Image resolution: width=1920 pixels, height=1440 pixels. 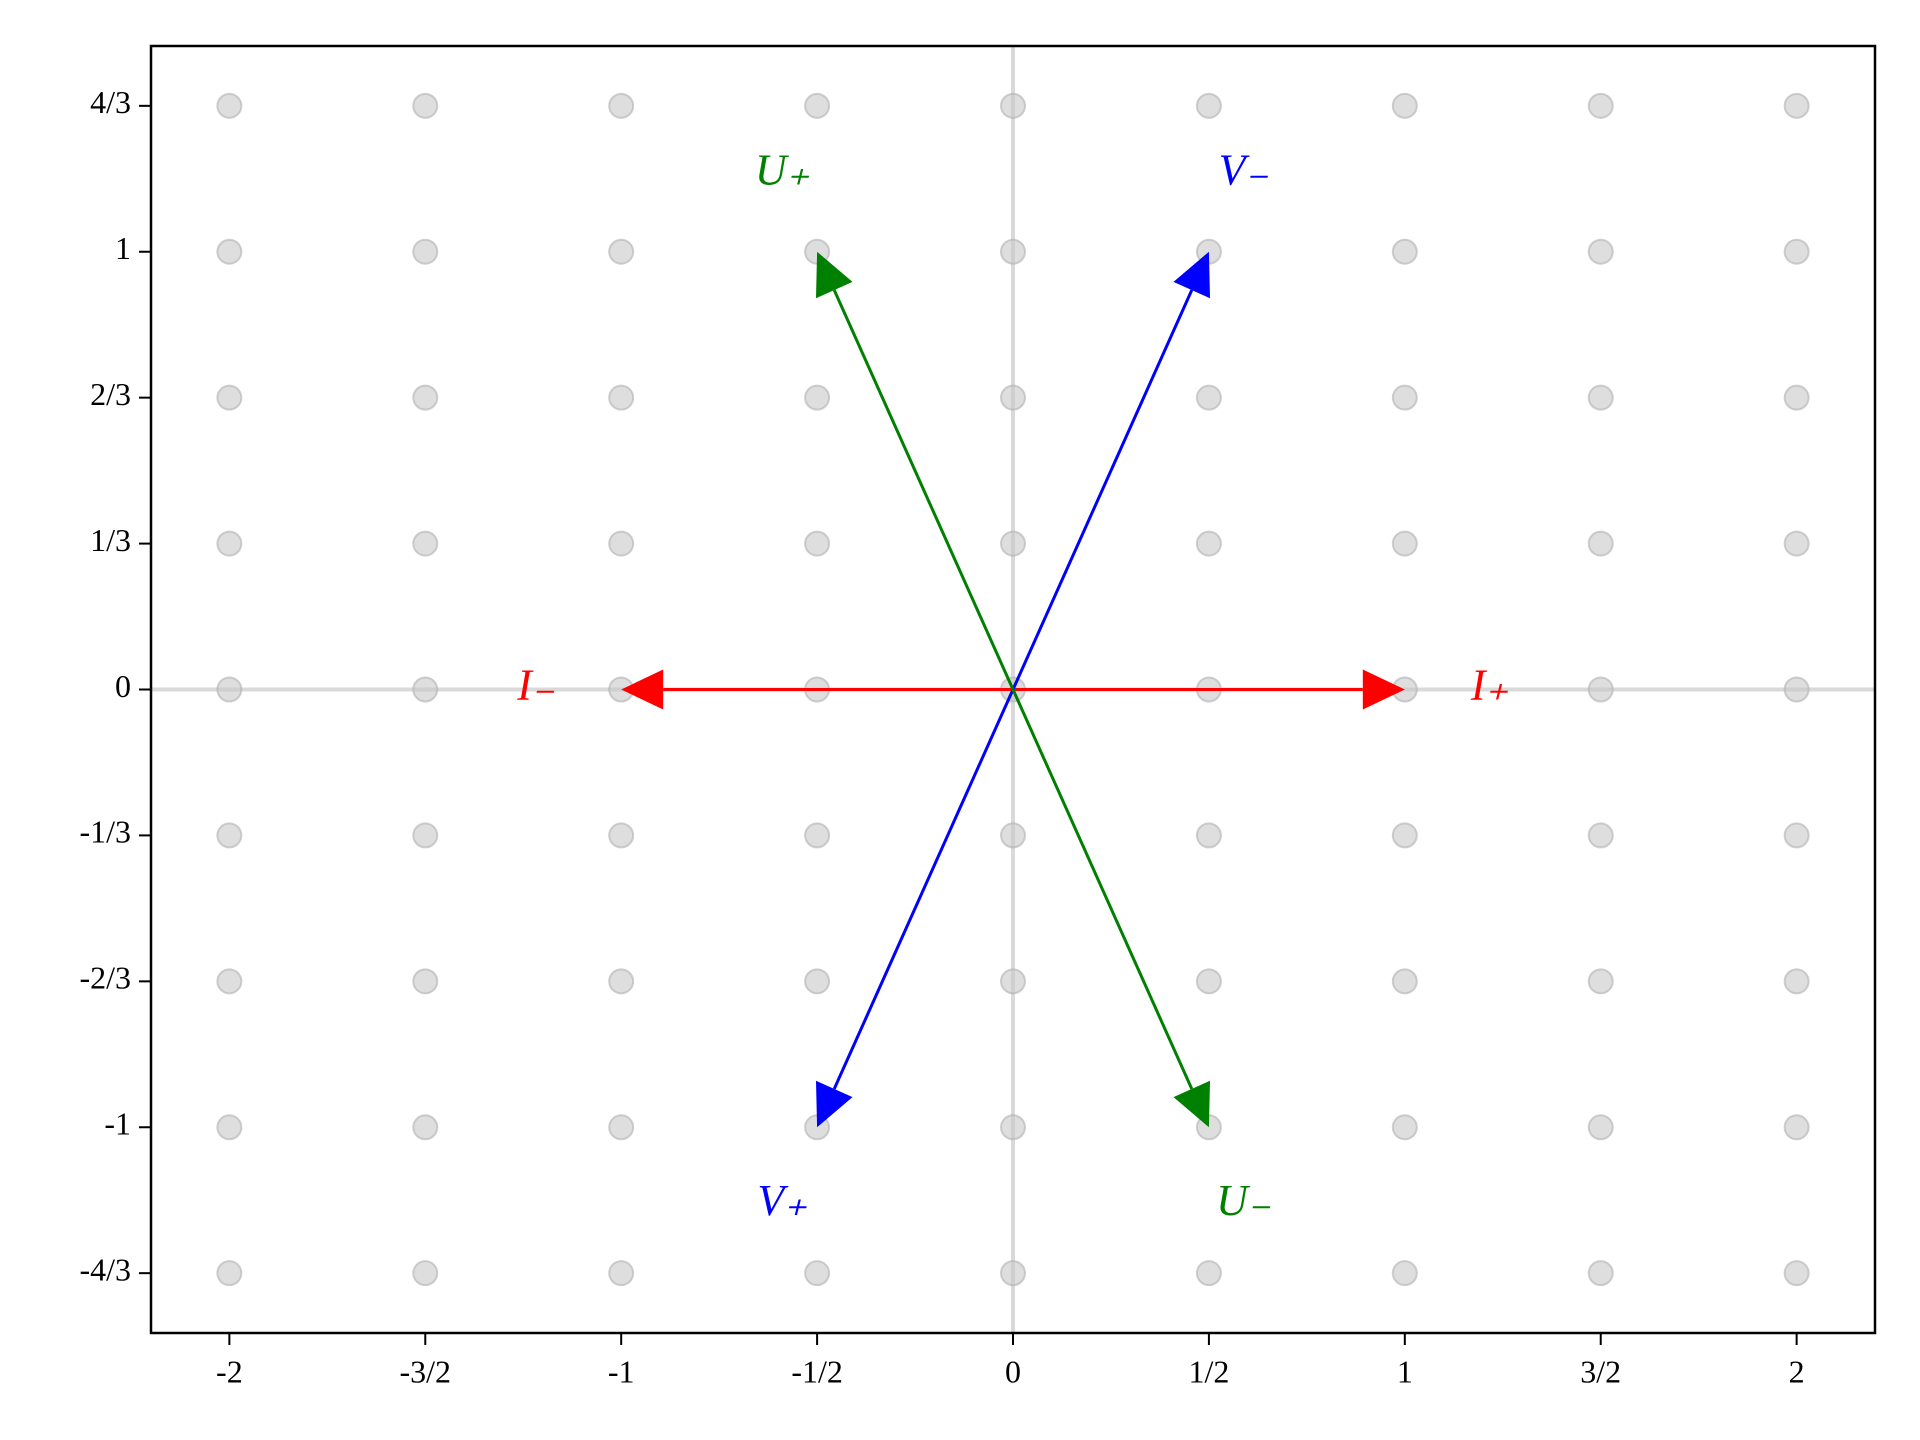 What do you see at coordinates (621, 1371) in the screenshot?
I see `x-tick-label: -1` at bounding box center [621, 1371].